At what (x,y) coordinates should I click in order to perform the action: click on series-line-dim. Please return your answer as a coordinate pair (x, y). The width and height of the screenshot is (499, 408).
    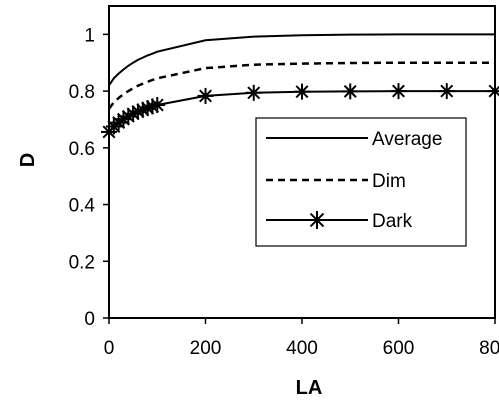
    Looking at the image, I should click on (301, 85).